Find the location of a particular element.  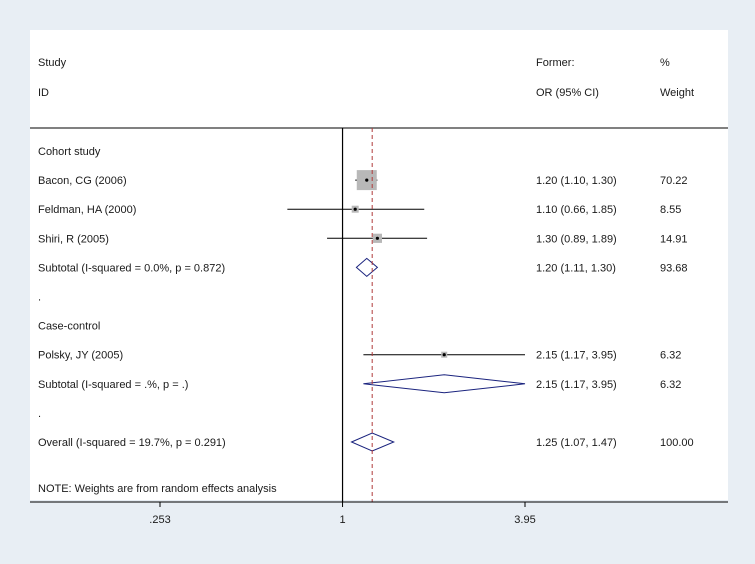

overall-diamond is located at coordinates (373, 442).